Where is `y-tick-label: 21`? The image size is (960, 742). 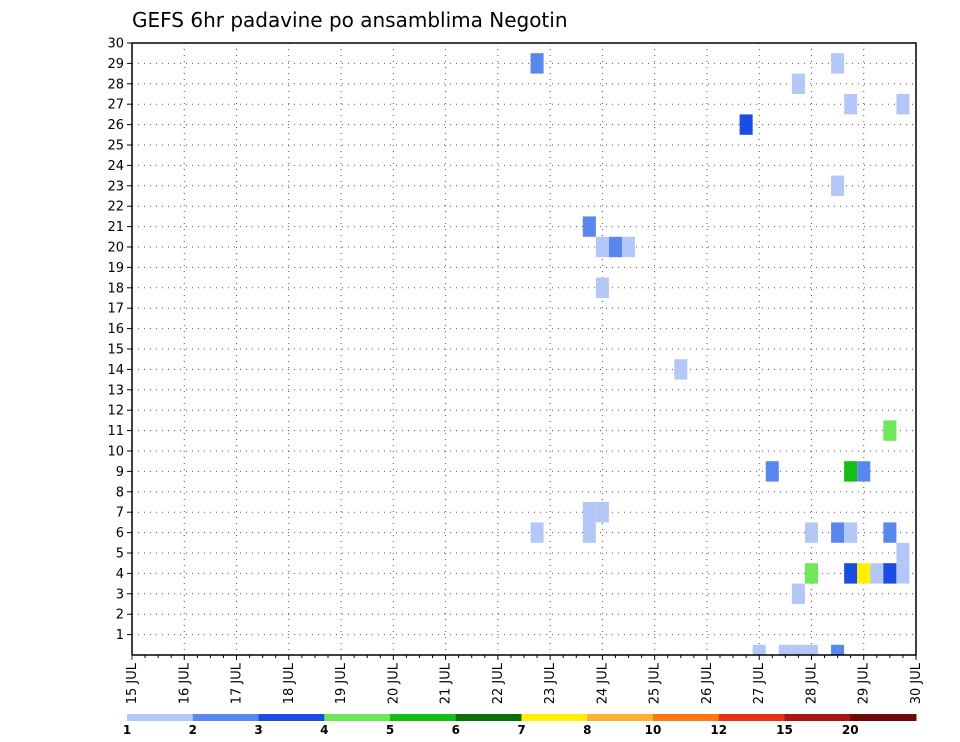
y-tick-label: 21 is located at coordinates (115, 227).